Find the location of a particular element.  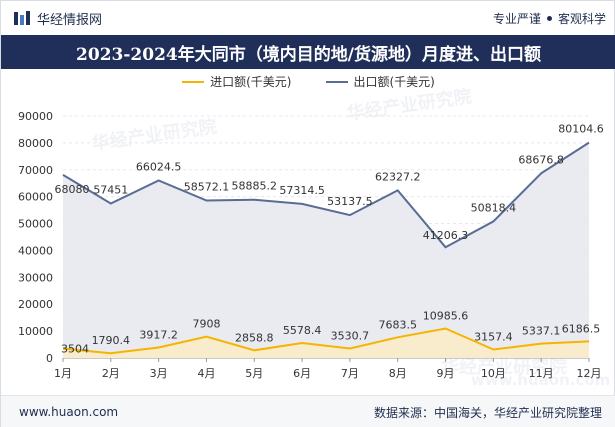

import-data-label: 5337.1 is located at coordinates (541, 331).